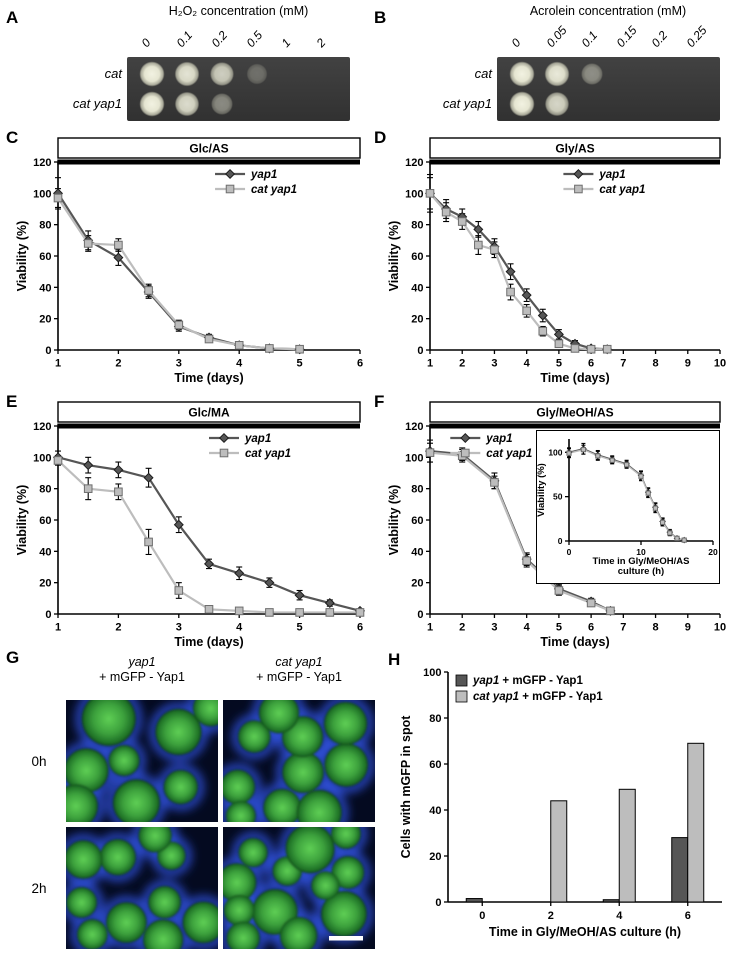 The image size is (733, 957). What do you see at coordinates (286, 42) in the screenshot?
I see `concentration-label: 1` at bounding box center [286, 42].